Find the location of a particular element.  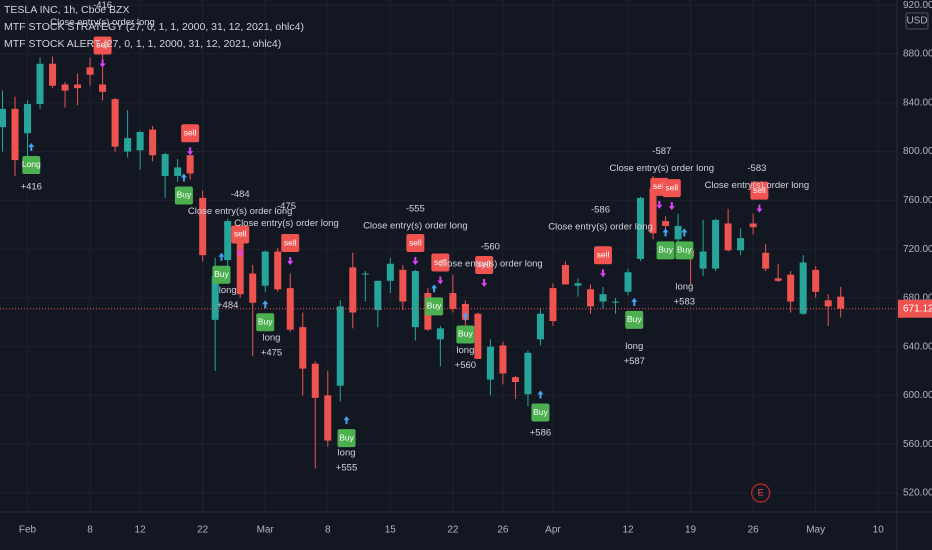

y-tick-label: 680.00 is located at coordinates (917, 298).